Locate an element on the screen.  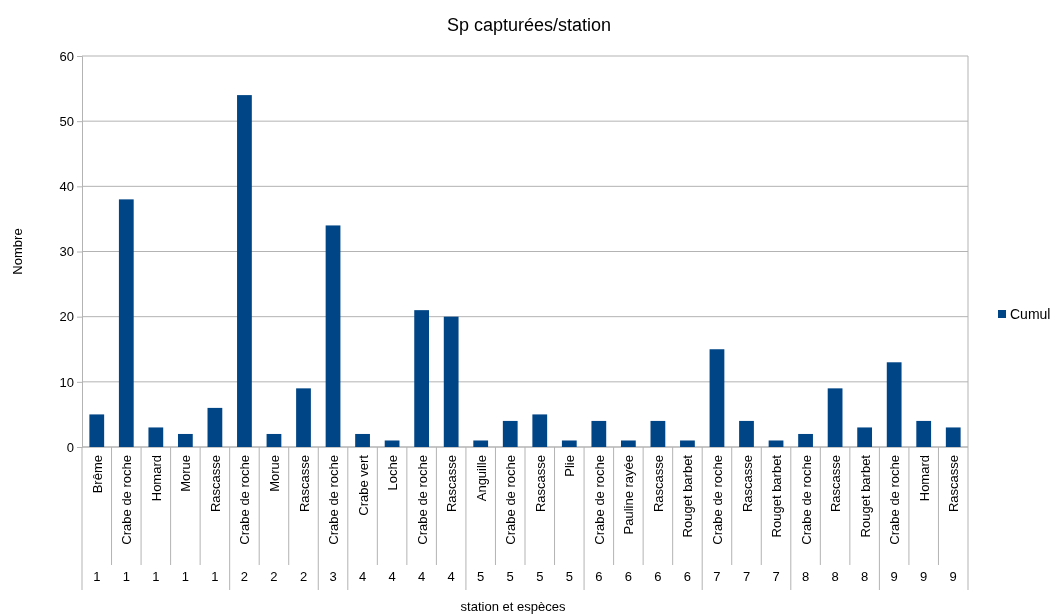
y-axis-title: Nombre is located at coordinates (17, 251).